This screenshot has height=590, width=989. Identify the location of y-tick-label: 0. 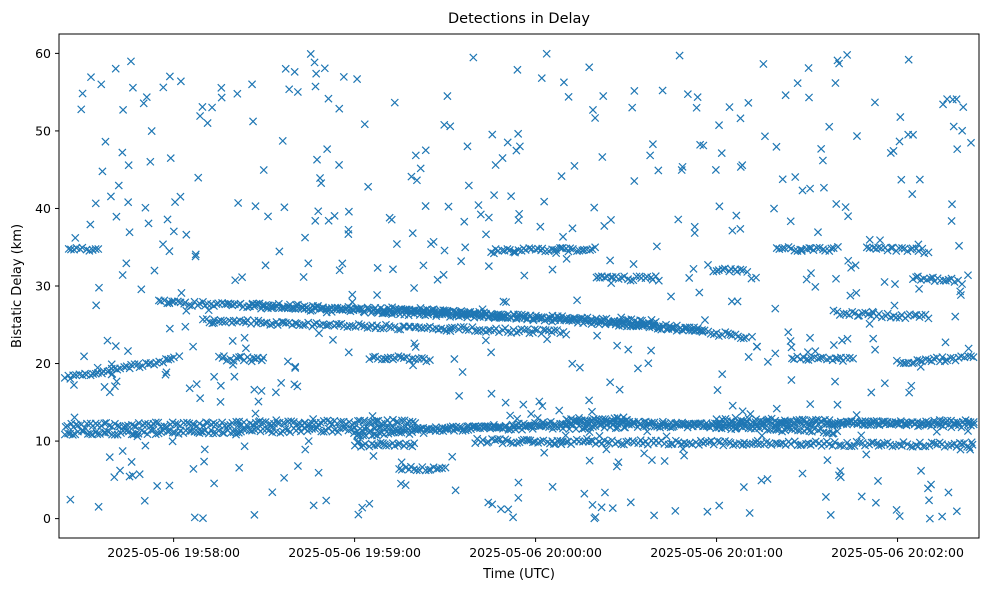
(47, 518).